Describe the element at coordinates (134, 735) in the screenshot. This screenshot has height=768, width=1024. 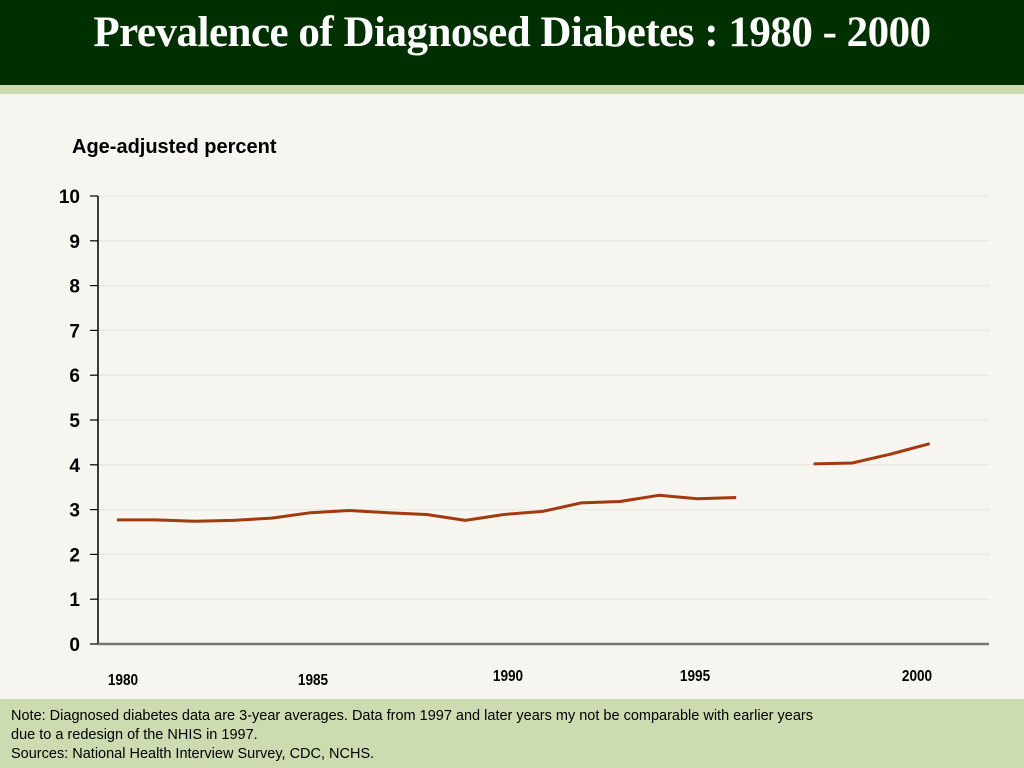
I see `note-line-2: due to a redesign of the NHIS in 1997.` at that location.